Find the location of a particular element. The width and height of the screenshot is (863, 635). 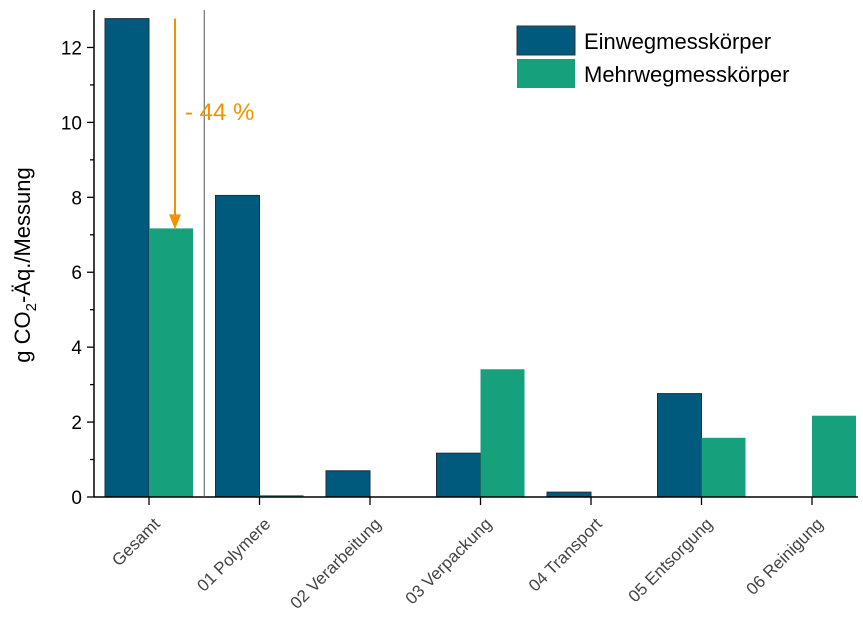

y-axis-label-sub: 2 is located at coordinates (31, 307).